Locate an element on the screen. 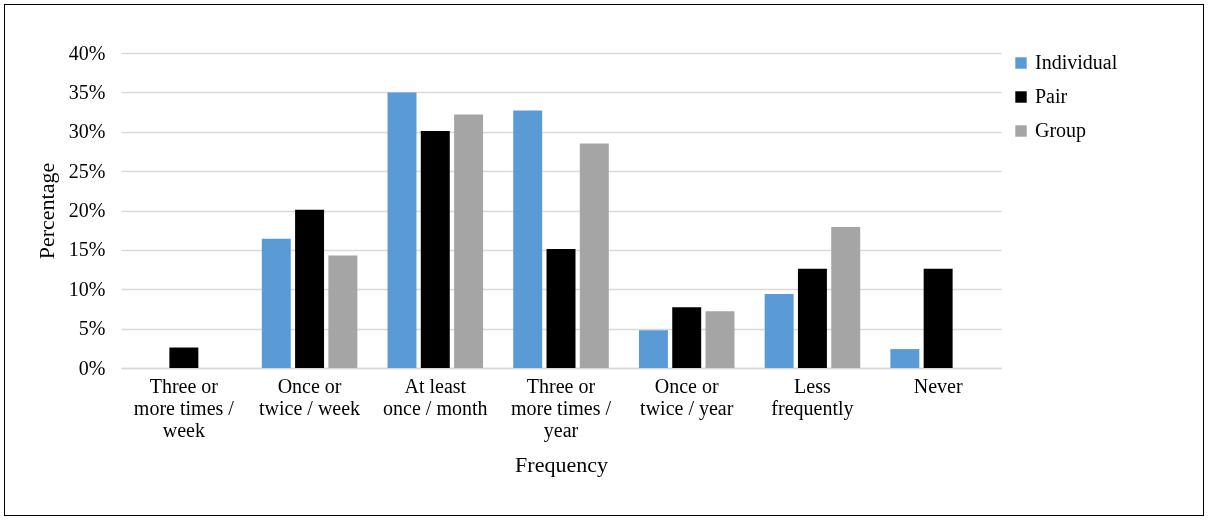 Image resolution: width=1210 pixels, height=520 pixels. legend-label: Individual is located at coordinates (1076, 62).